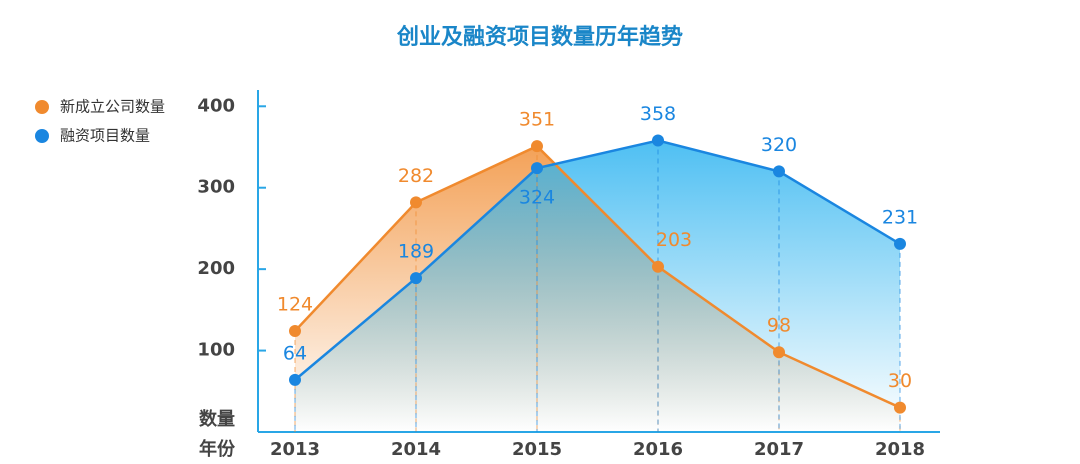 The height and width of the screenshot is (464, 1080). I want to click on x-tick-label: 2013, so click(295, 449).